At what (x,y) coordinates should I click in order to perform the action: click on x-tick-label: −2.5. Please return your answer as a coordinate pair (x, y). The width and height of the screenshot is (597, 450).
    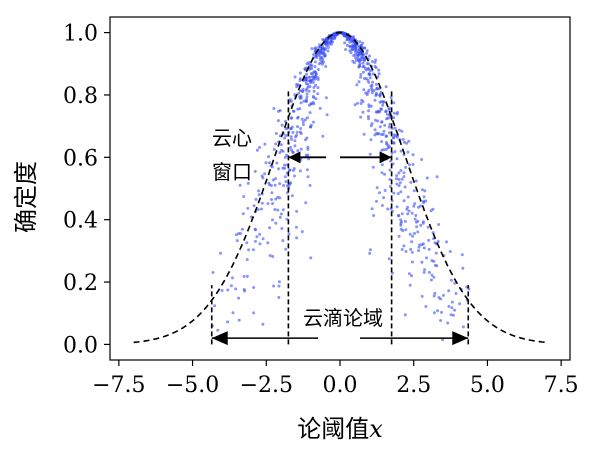
    Looking at the image, I should click on (266, 385).